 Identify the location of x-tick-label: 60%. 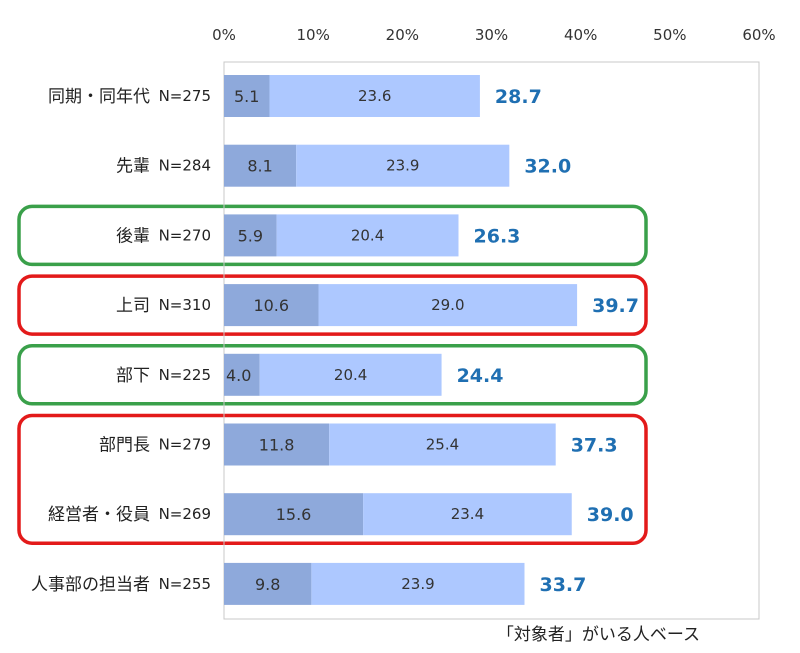
(758, 35).